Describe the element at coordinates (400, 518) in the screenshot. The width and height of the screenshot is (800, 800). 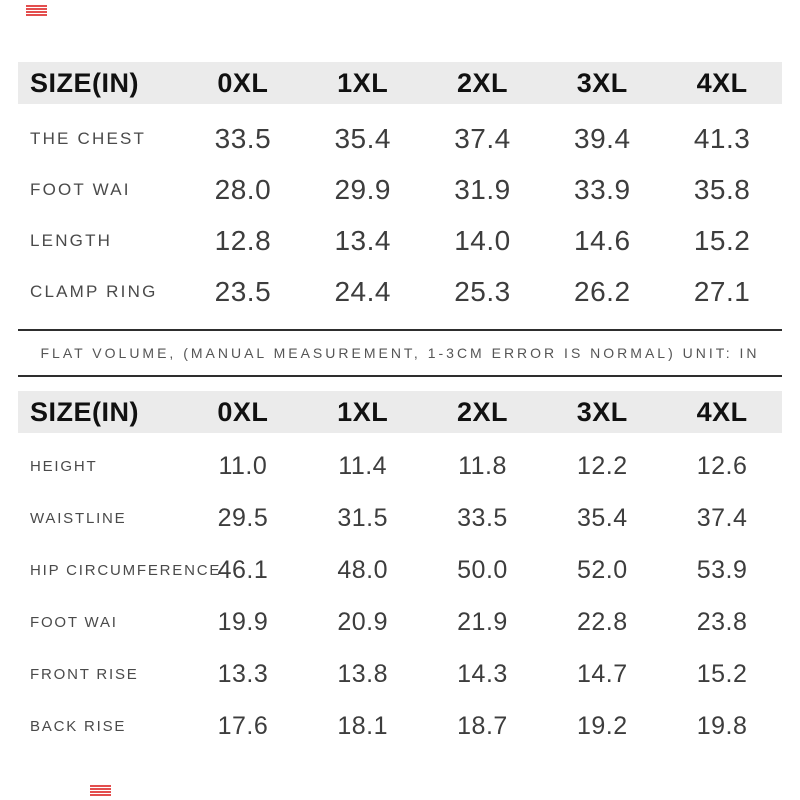
I see `table-row-waistline: WAISTLINE 29.5 31.5 33.5 35.4 37.4` at that location.